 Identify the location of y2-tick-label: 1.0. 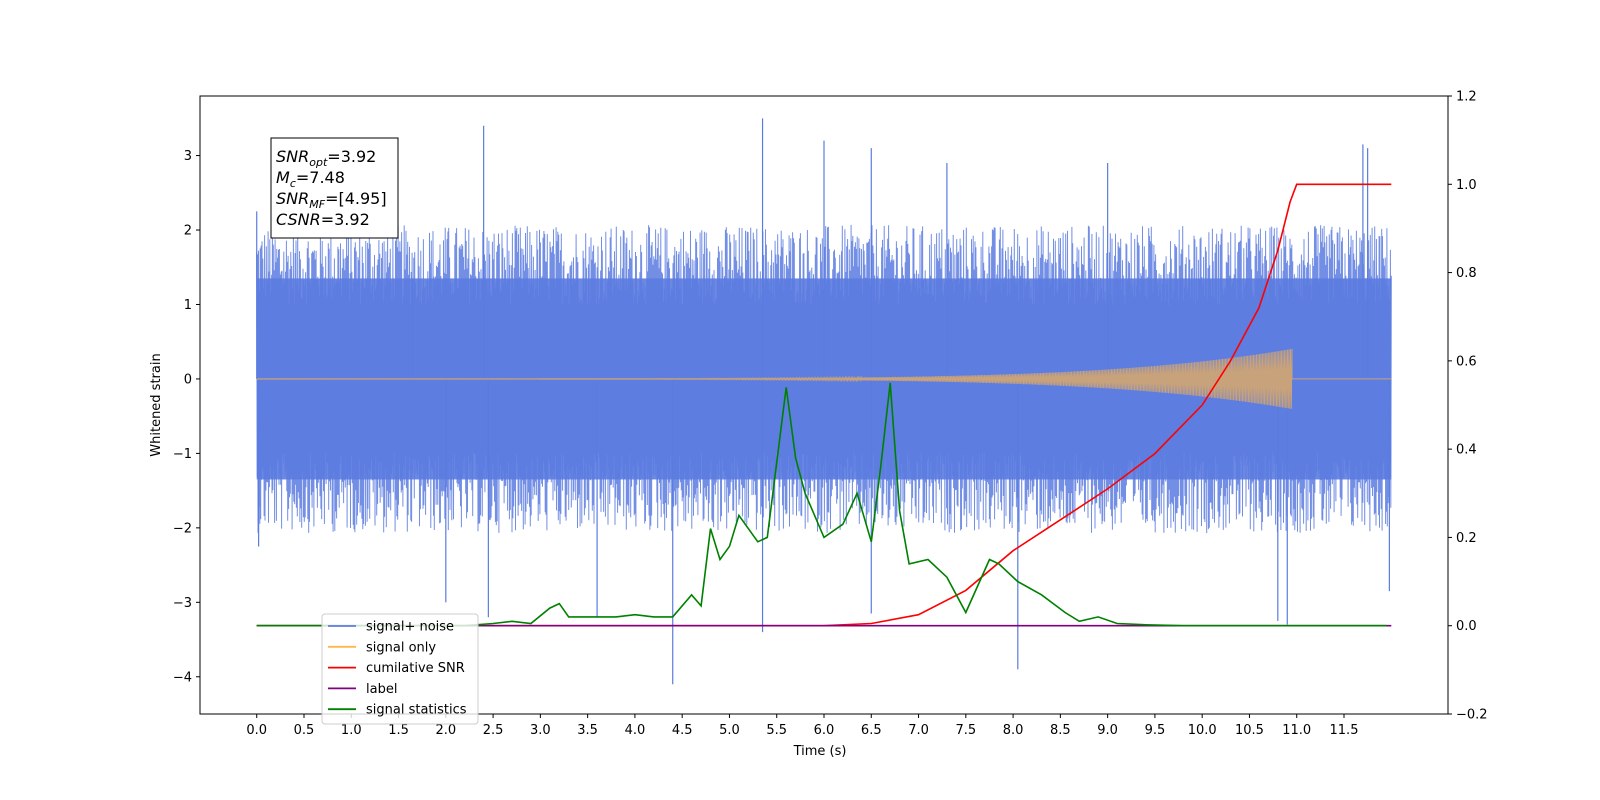
(1466, 185).